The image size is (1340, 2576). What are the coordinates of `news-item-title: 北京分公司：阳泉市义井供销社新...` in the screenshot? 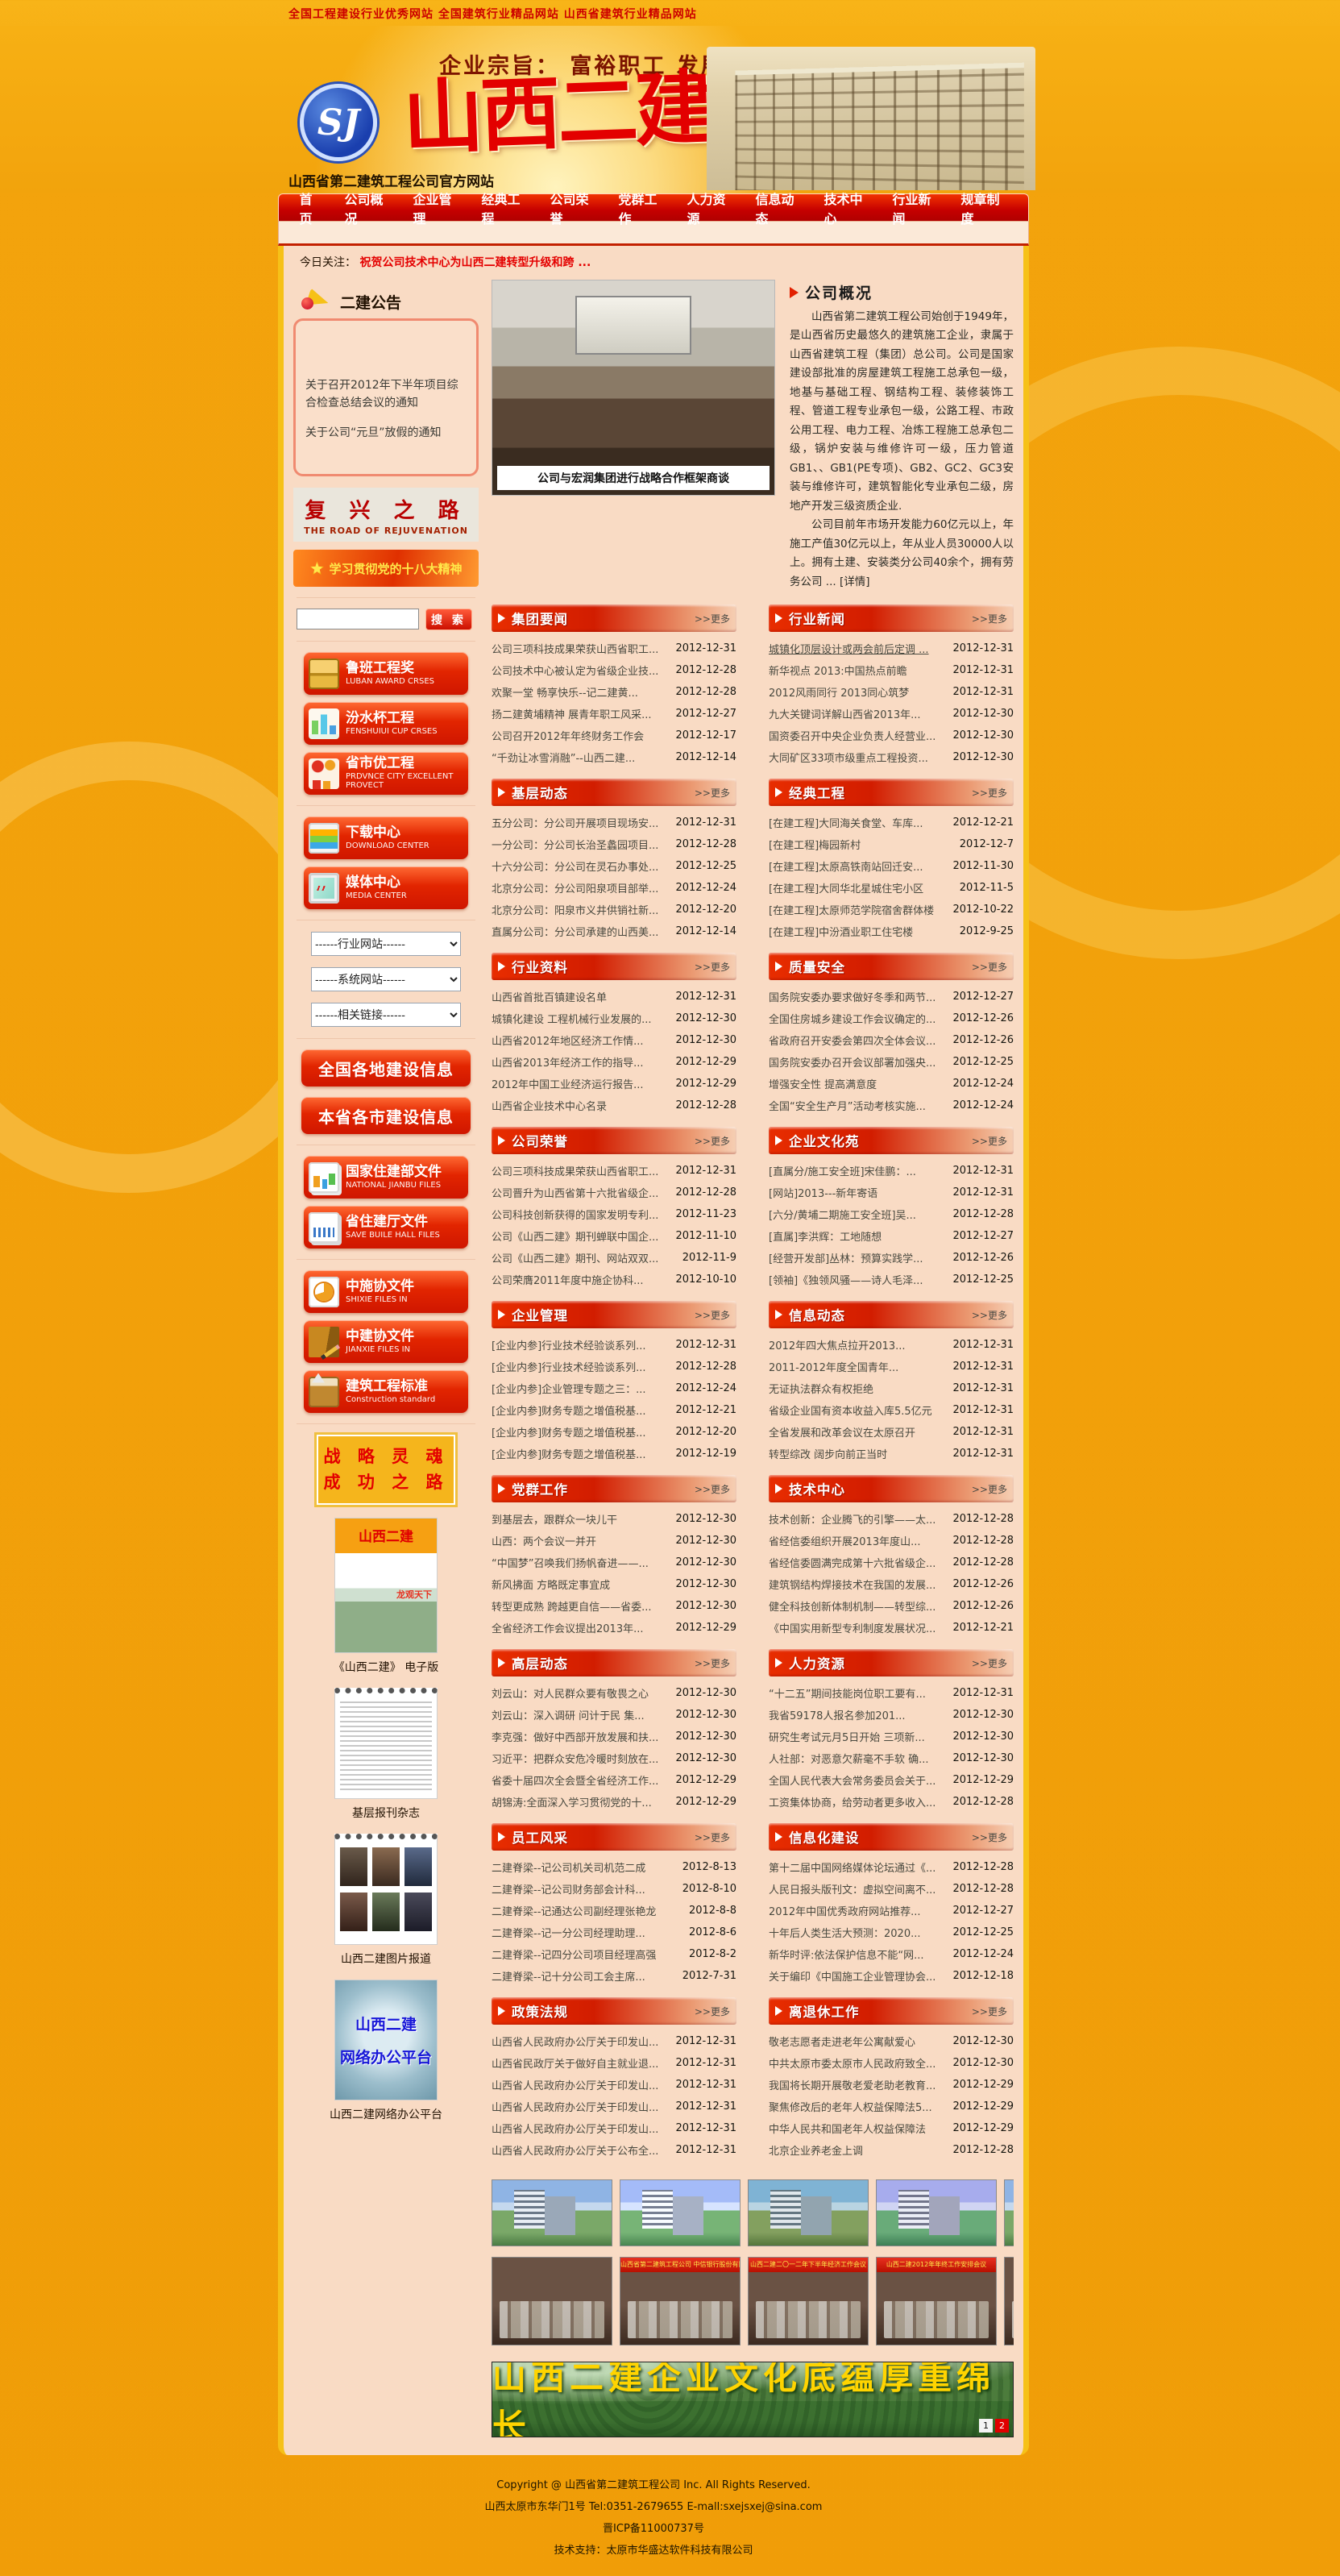 It's located at (575, 911).